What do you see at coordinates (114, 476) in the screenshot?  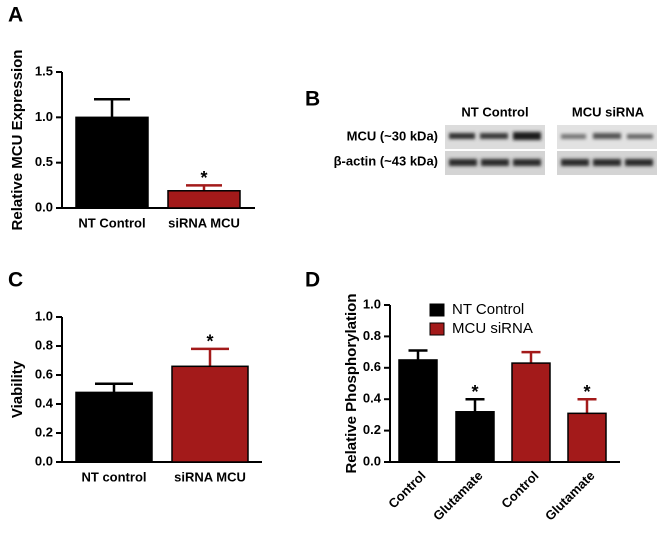 I see `x-tick-label: NT control` at bounding box center [114, 476].